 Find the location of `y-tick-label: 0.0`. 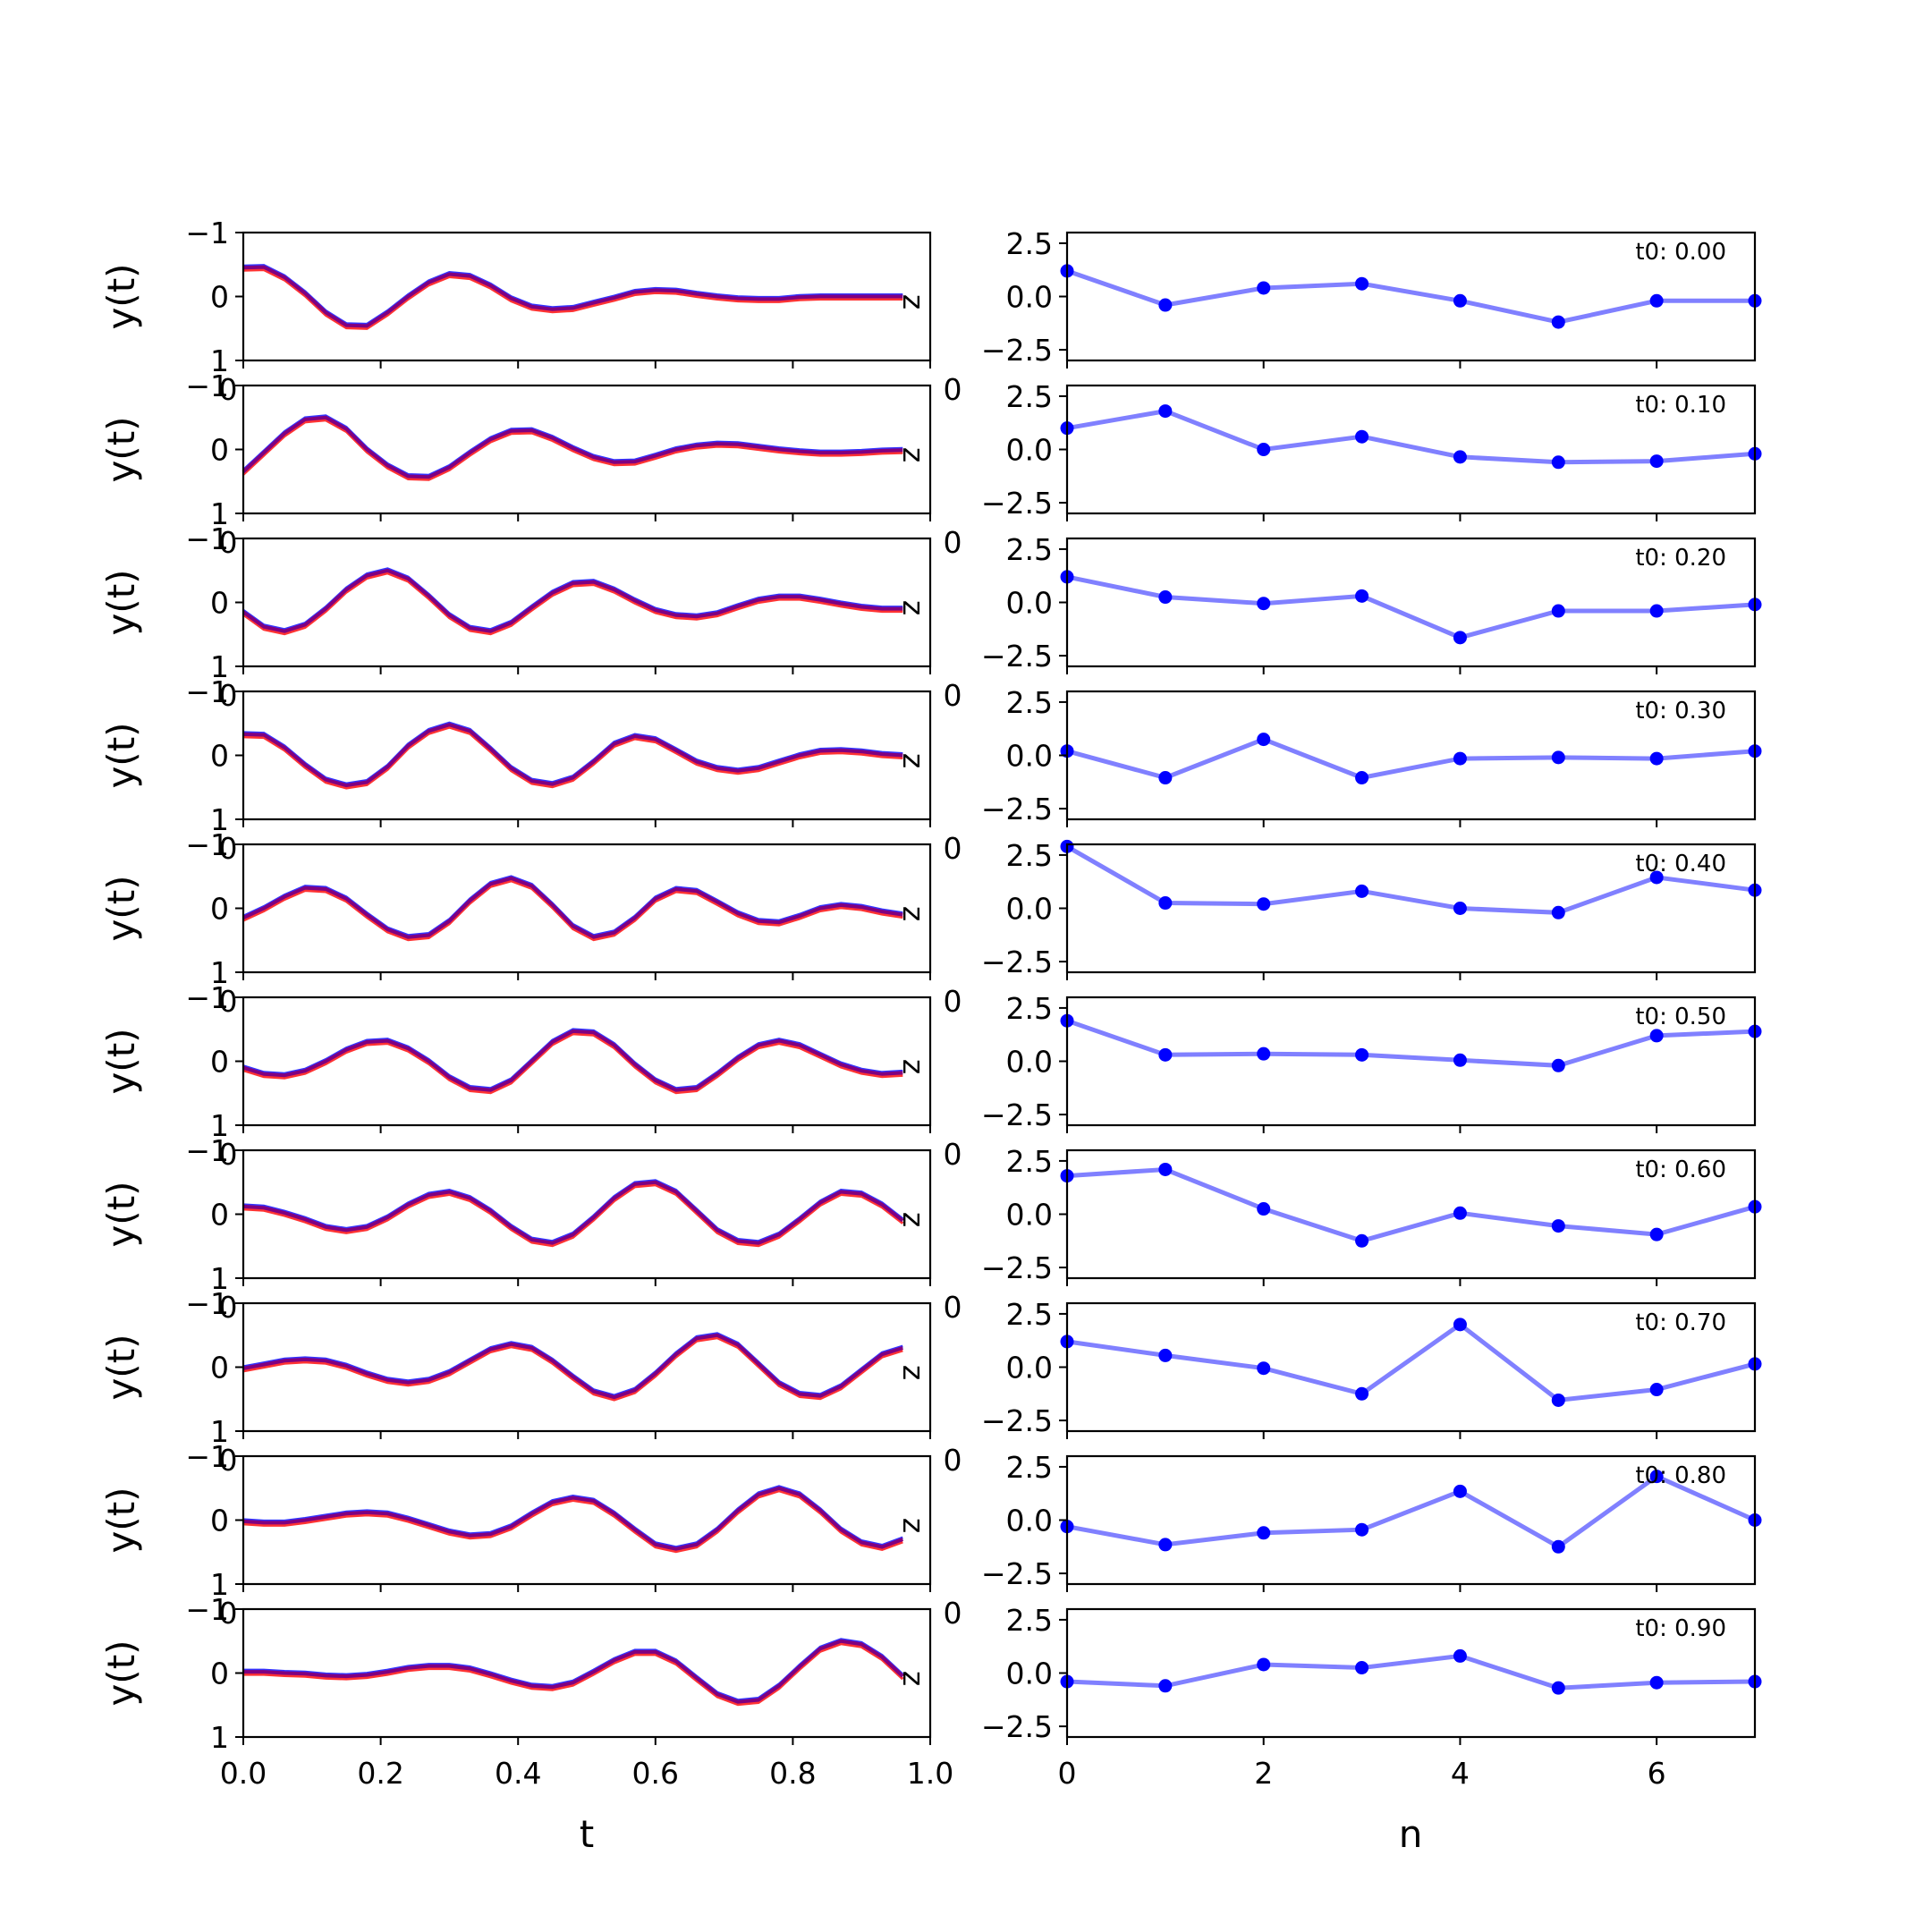

y-tick-label: 0.0 is located at coordinates (1029, 1062).